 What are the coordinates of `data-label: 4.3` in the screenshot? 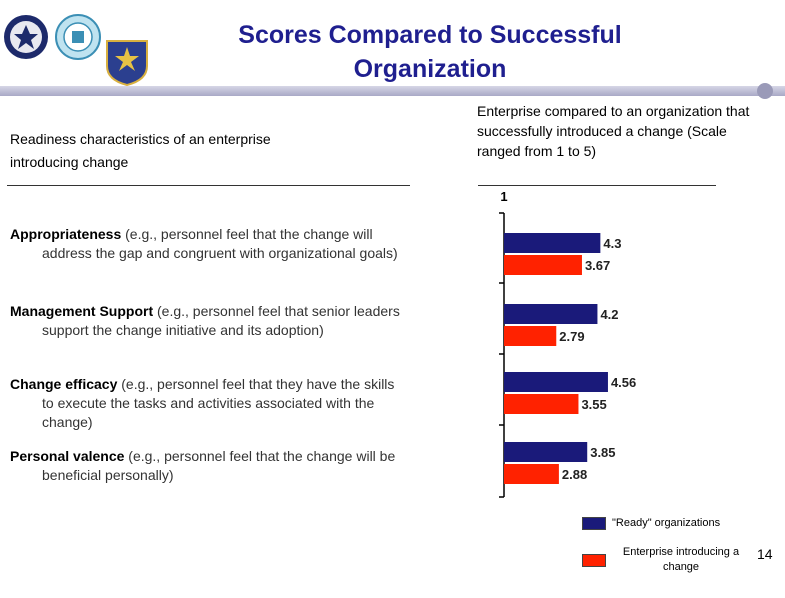 It's located at (612, 243).